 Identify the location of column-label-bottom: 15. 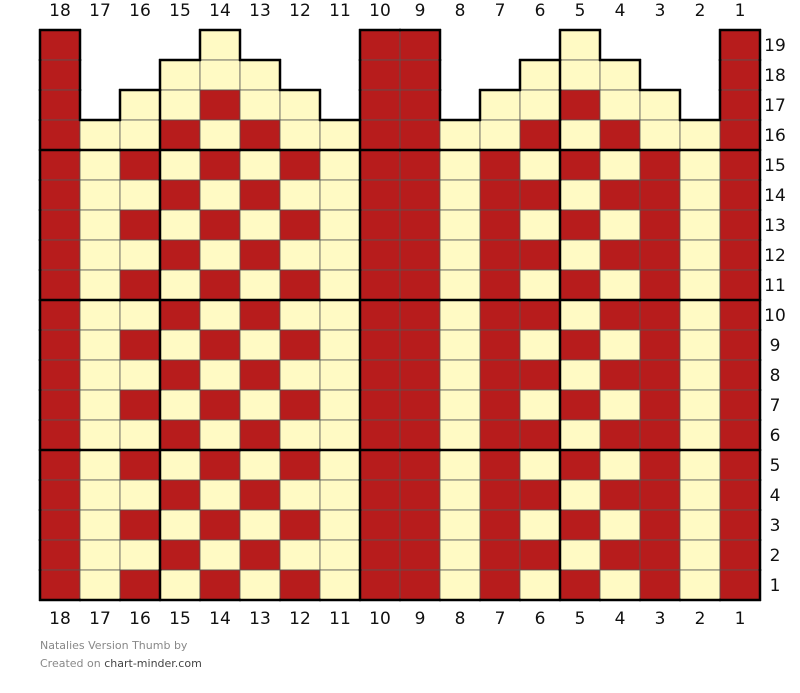
(180, 619).